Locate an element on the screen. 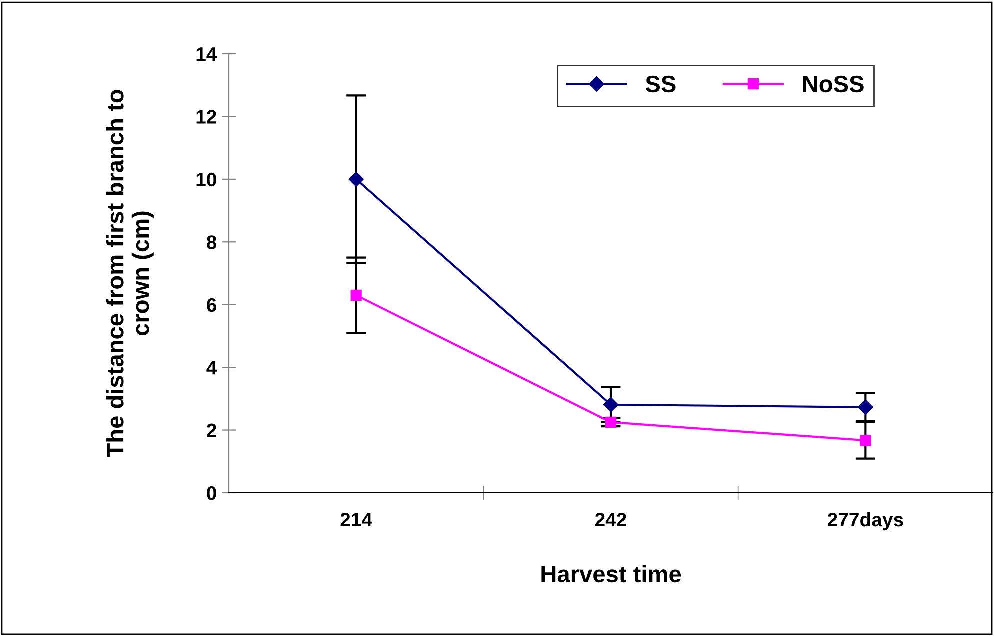 The height and width of the screenshot is (637, 994). x-axis-title: Harvest time is located at coordinates (612, 574).